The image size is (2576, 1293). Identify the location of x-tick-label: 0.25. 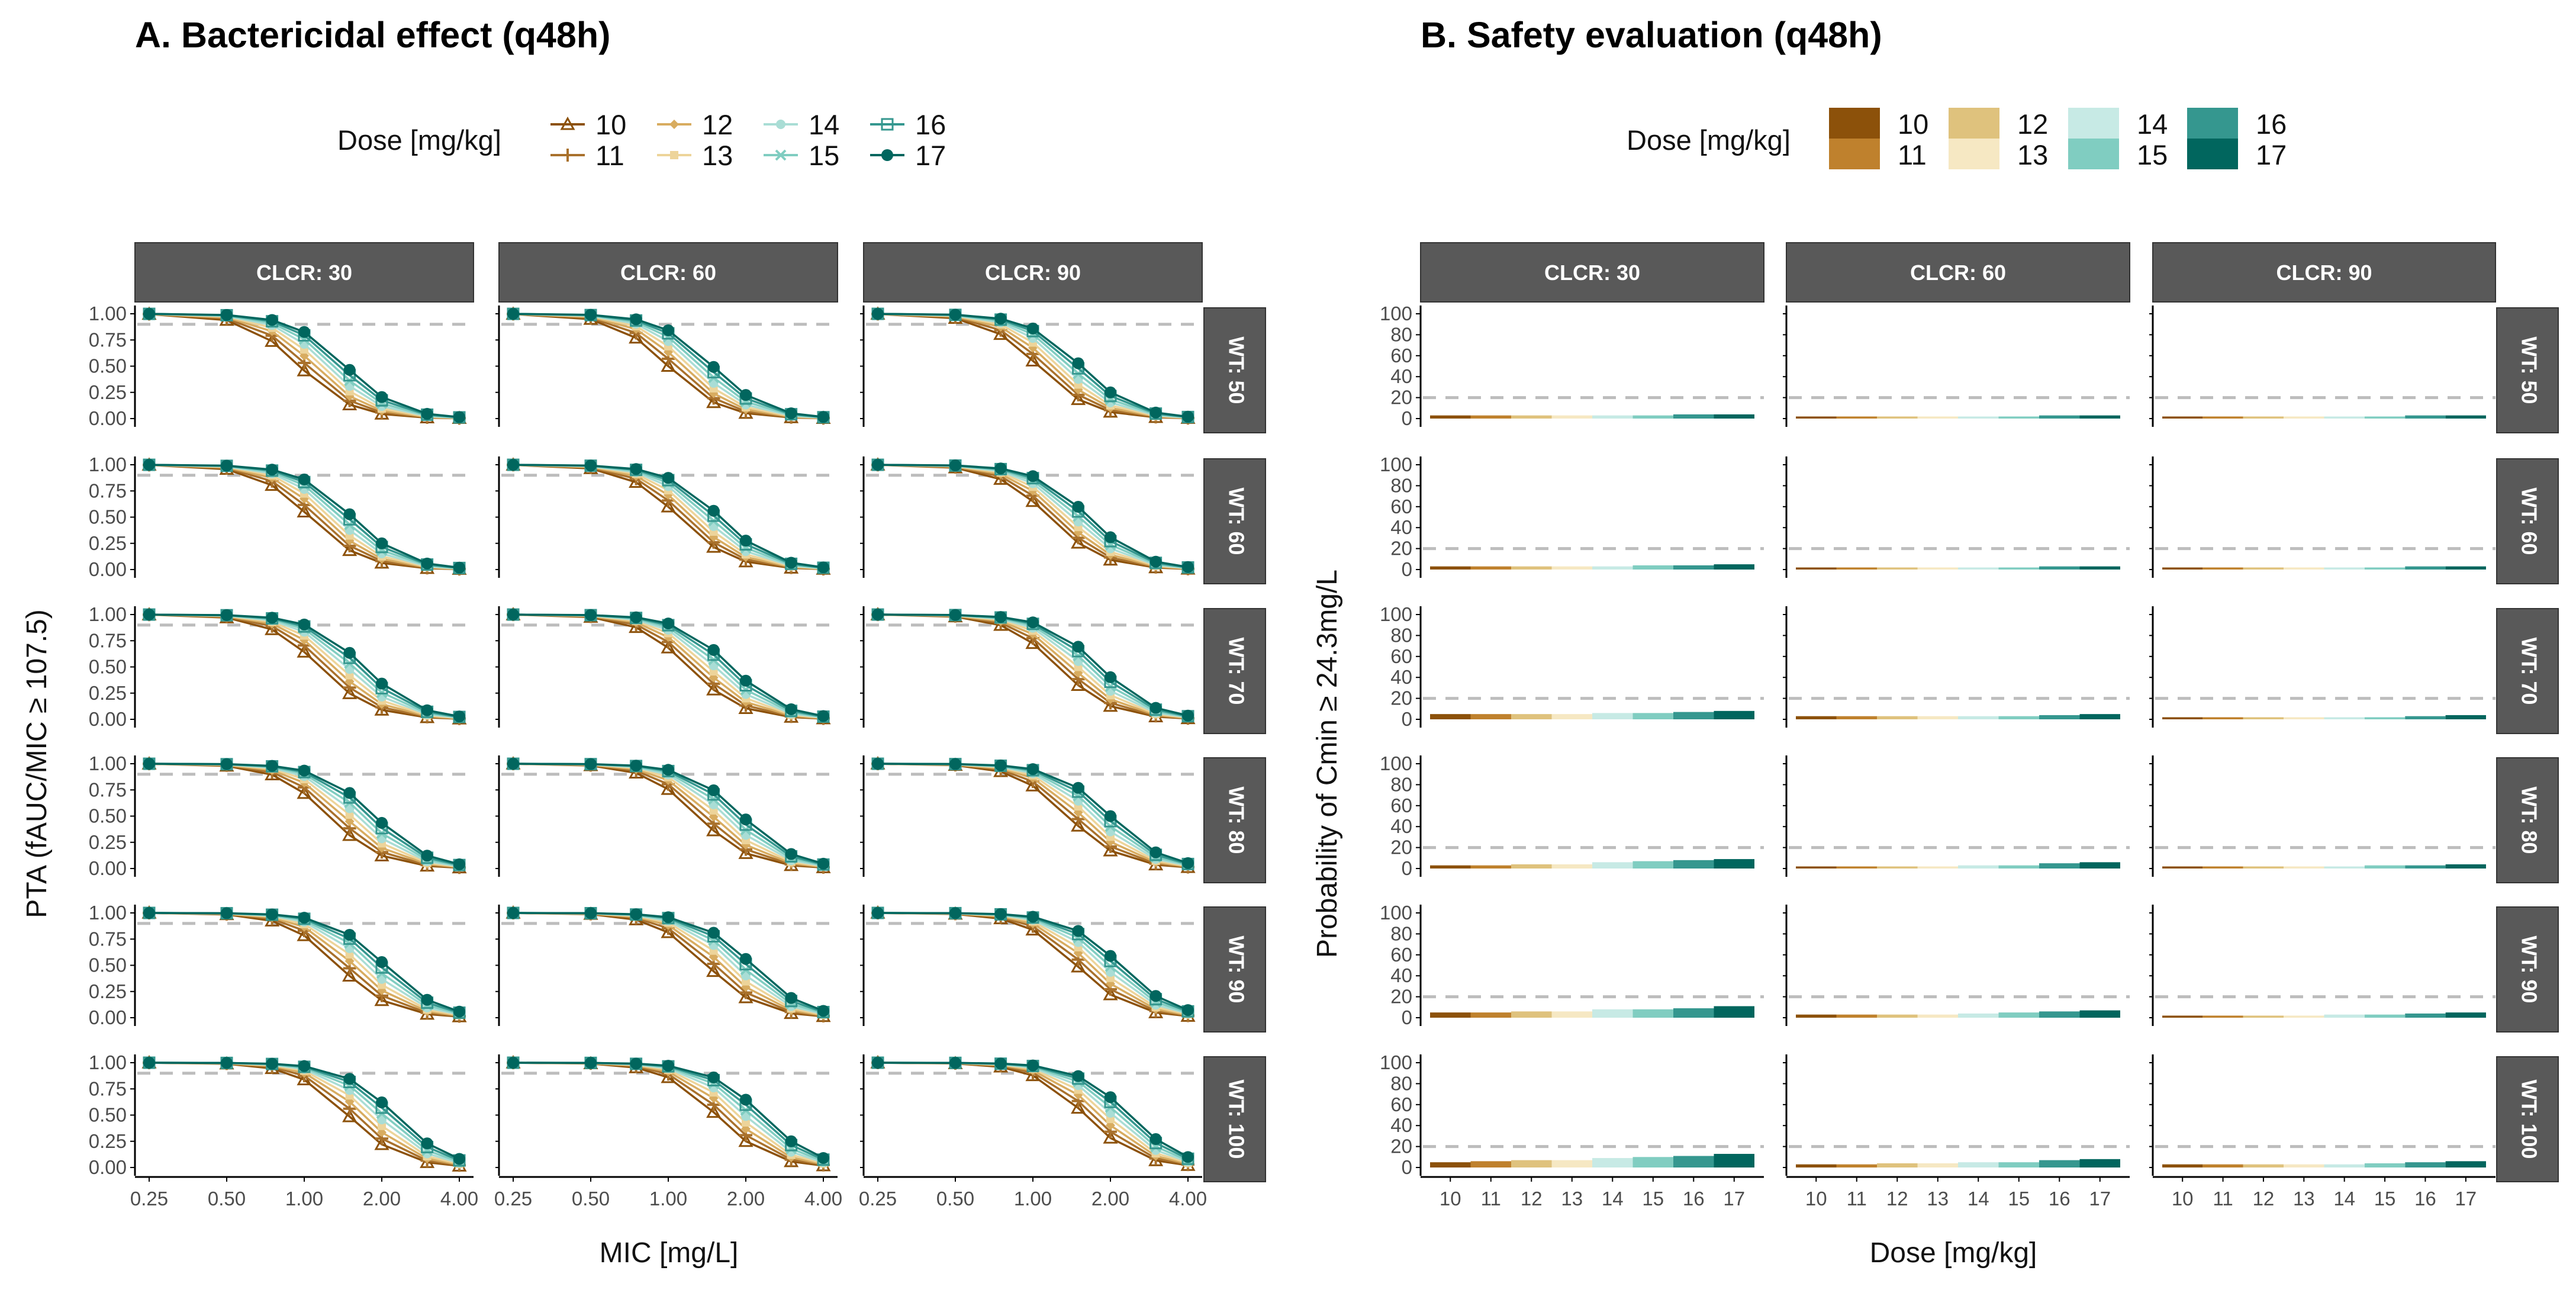
(149, 1199).